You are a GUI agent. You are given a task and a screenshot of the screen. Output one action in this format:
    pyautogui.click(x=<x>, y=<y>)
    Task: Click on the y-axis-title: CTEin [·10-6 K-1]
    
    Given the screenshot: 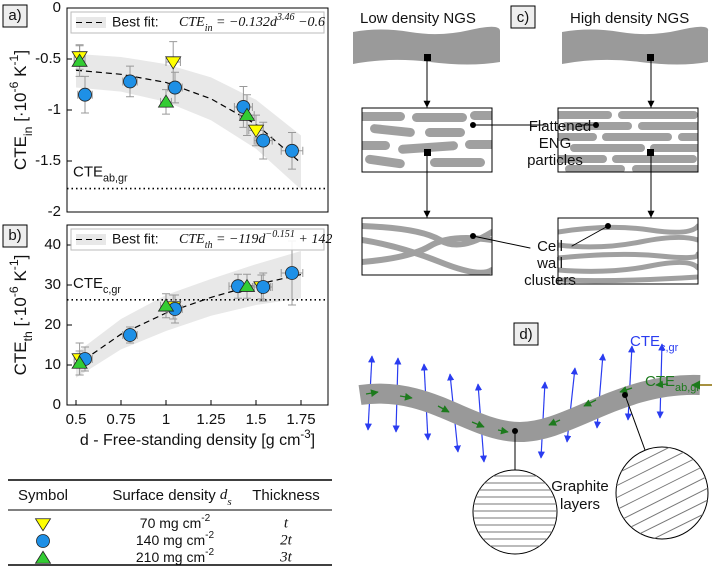 What is the action you would take?
    pyautogui.click(x=21, y=110)
    